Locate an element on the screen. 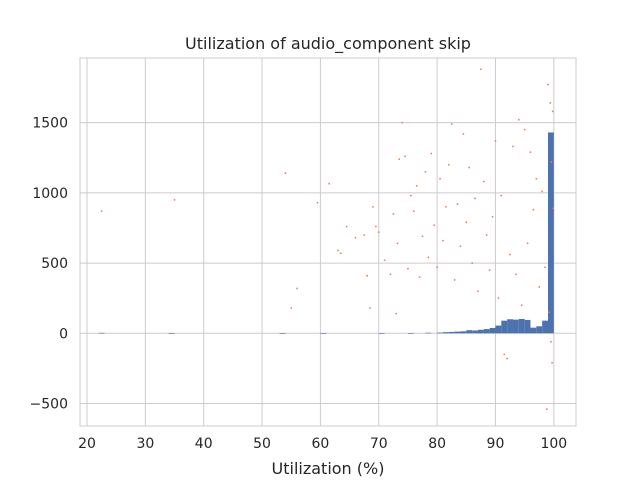 The width and height of the screenshot is (640, 480). chart-title: Utilization of audio_component skip is located at coordinates (328, 44).